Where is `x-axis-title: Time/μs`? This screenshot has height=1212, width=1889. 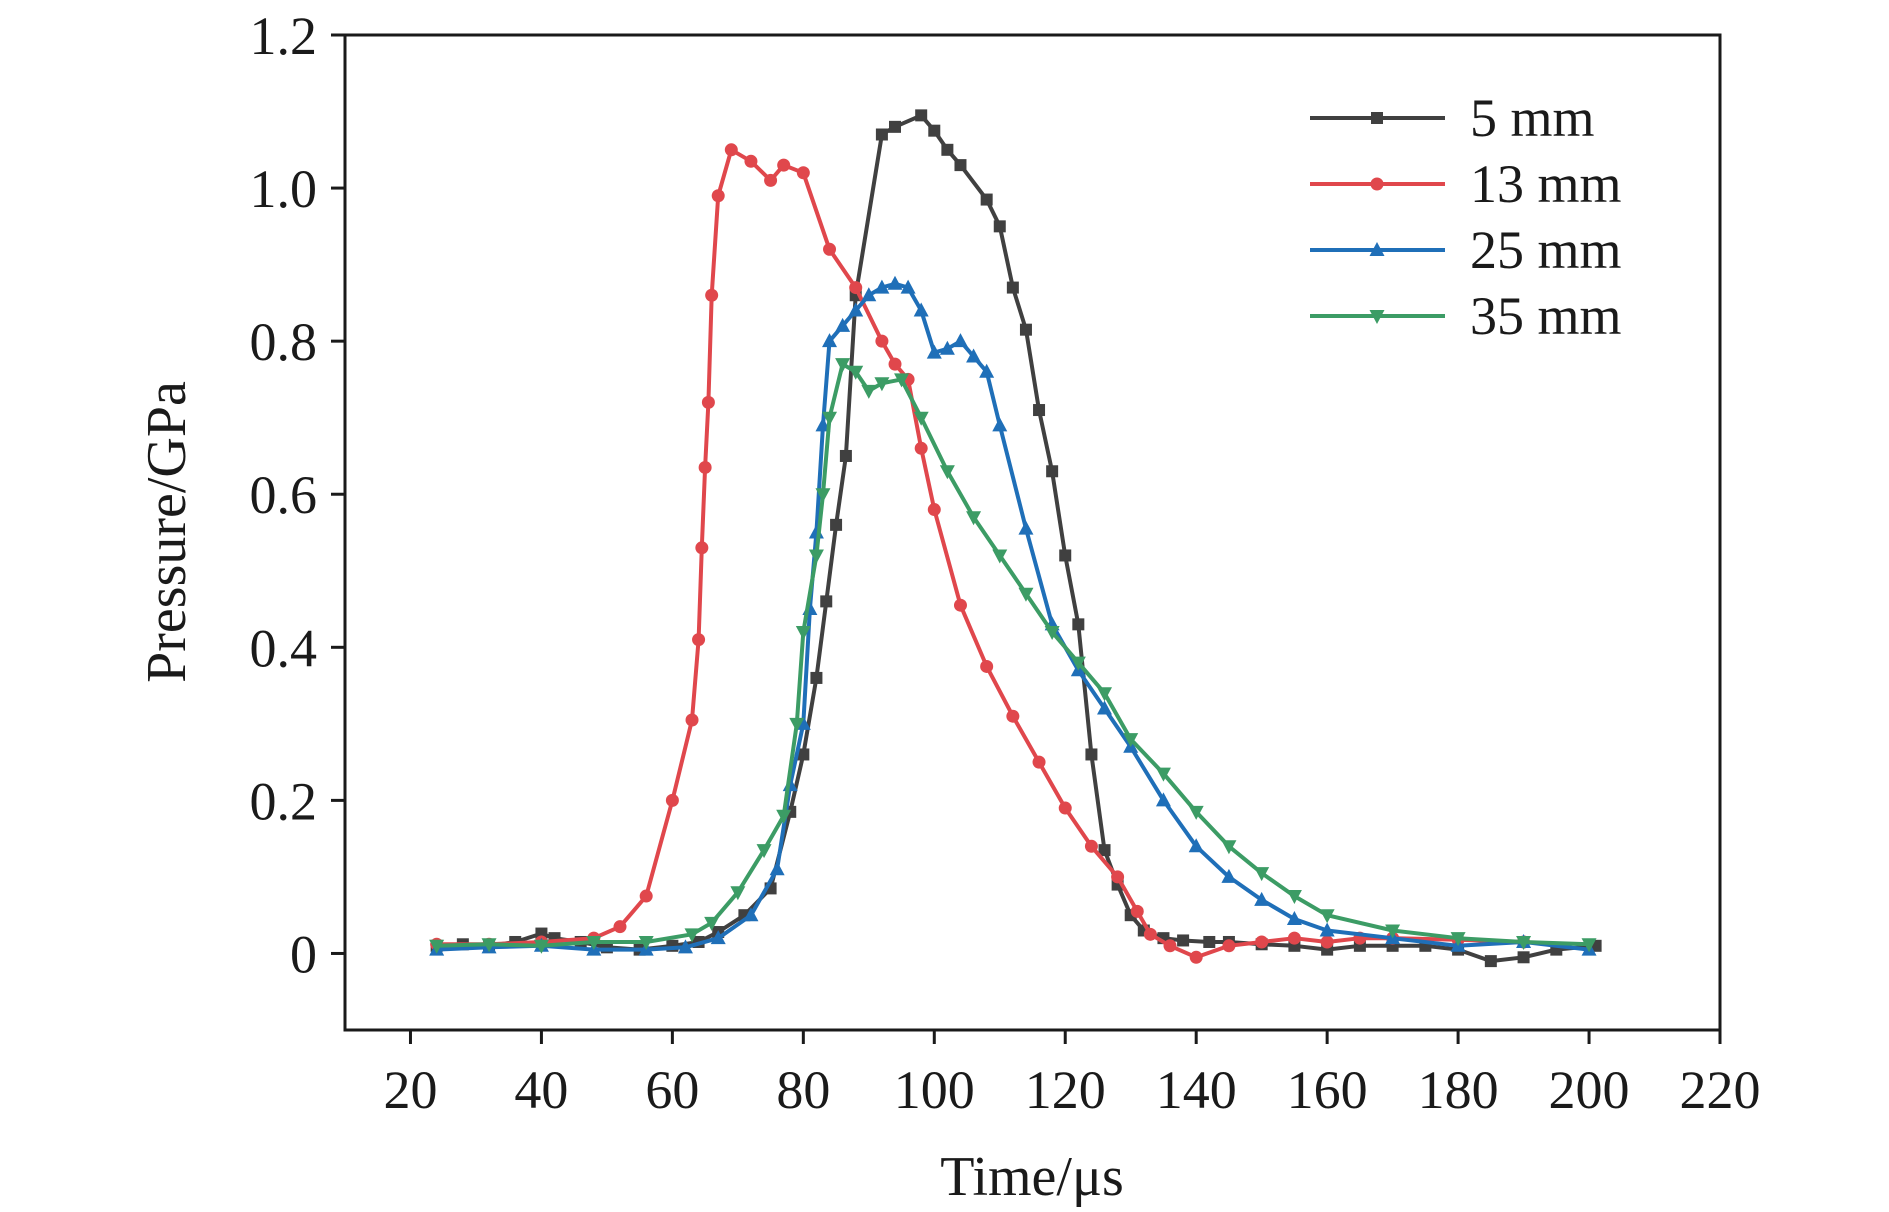
x-axis-title: Time/μs is located at coordinates (1032, 1177).